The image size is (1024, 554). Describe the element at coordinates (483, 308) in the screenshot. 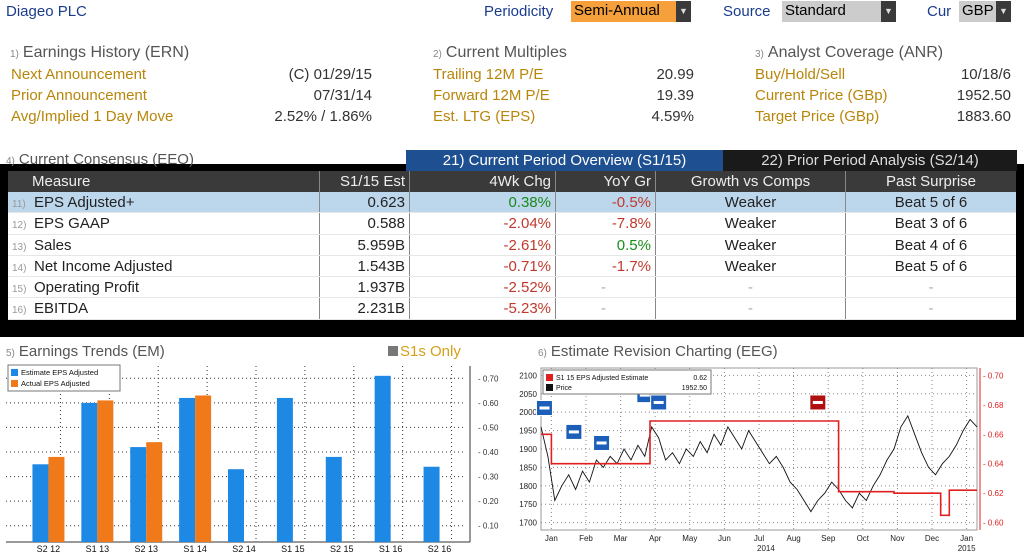

I see `four-week-change-cell: -5.23%` at that location.